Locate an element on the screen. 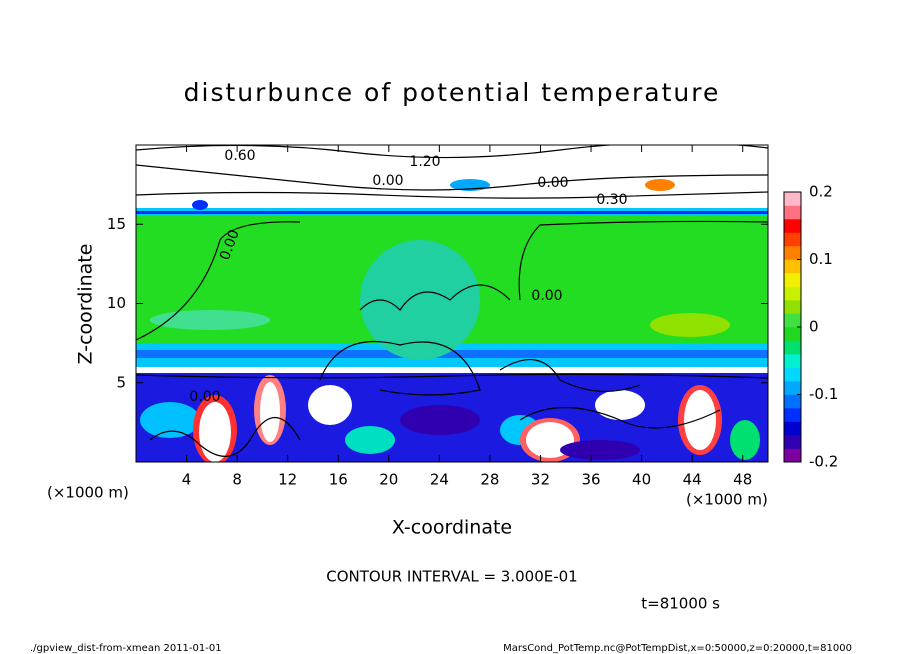 This screenshot has height=654, width=904. y-tick-label: 10 is located at coordinates (116, 303).